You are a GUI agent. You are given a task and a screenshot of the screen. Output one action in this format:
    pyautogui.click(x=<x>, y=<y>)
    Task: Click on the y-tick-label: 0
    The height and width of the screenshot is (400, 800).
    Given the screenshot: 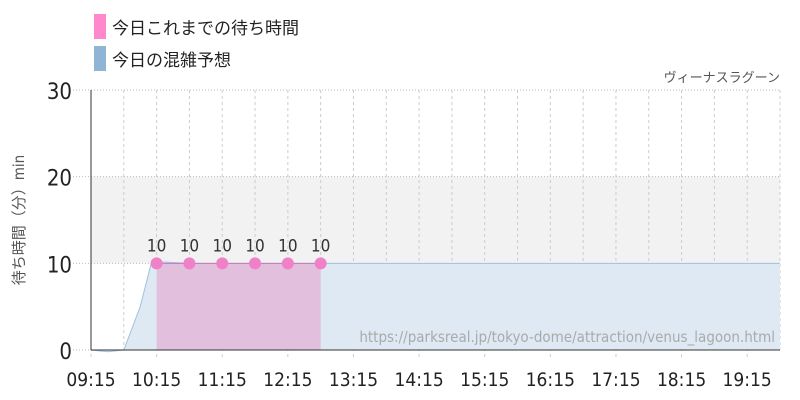 What is the action you would take?
    pyautogui.click(x=65, y=352)
    